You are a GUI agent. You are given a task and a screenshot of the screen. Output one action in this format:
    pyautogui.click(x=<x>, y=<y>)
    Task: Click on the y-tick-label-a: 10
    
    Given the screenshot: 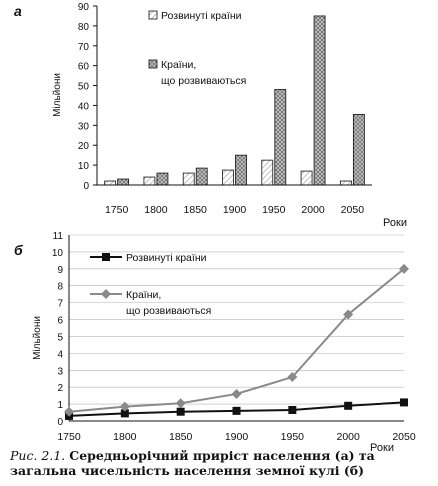 What is the action you would take?
    pyautogui.click(x=84, y=166)
    